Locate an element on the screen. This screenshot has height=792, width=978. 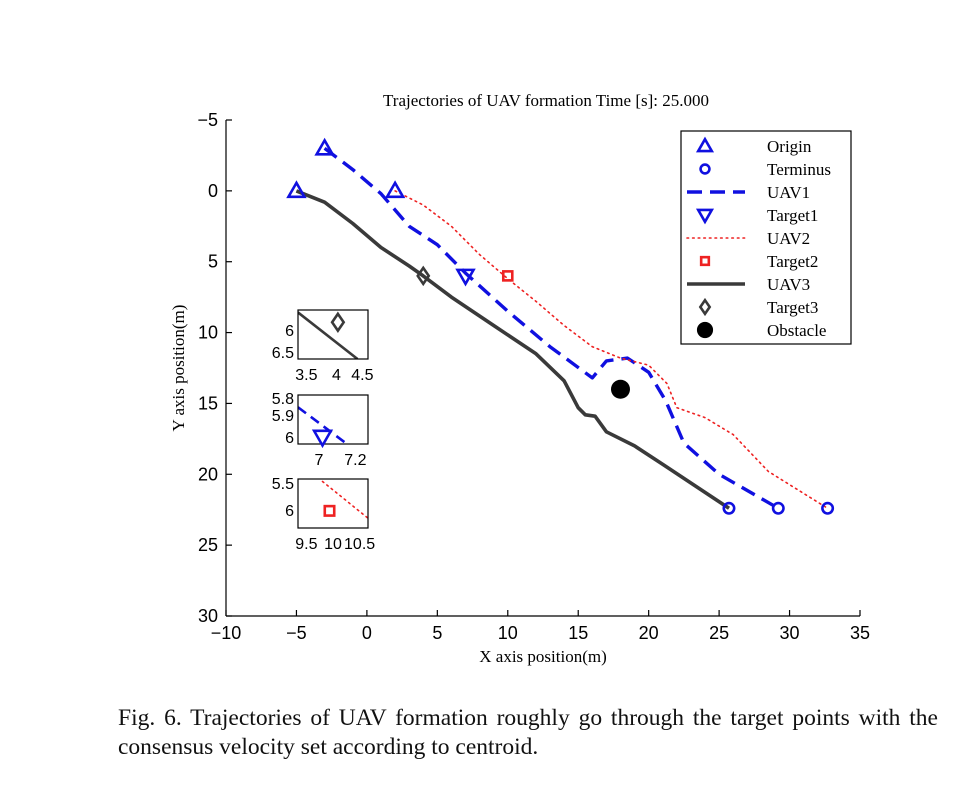
inset-y-tick-label: 5.5 is located at coordinates (283, 484).